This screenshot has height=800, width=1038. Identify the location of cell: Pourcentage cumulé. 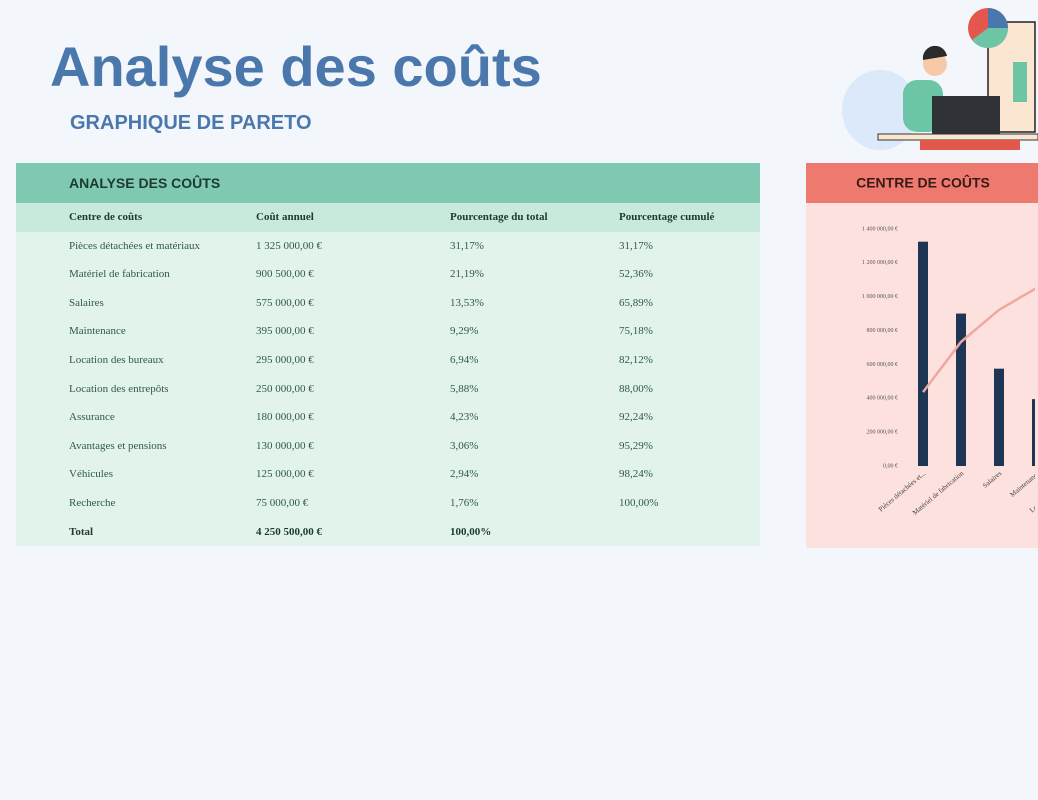
(667, 217).